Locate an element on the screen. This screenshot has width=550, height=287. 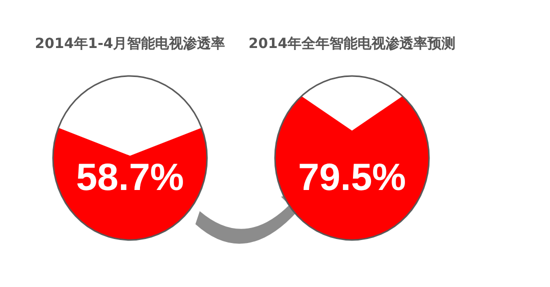
data-label: 58.7% is located at coordinates (130, 178).